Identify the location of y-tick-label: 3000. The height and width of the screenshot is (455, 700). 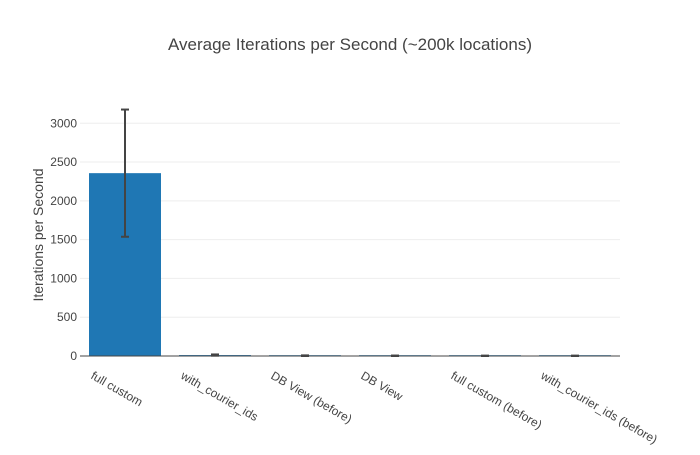
(63, 123).